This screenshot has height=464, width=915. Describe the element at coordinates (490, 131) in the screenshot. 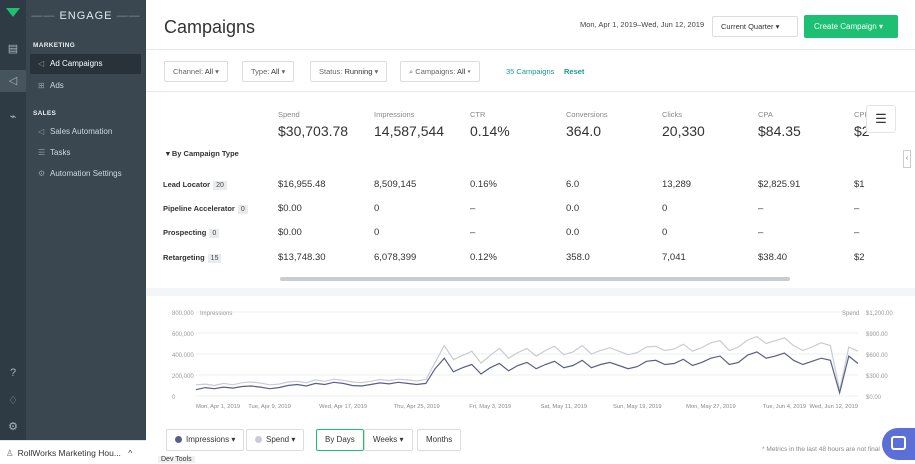

I see `total-ctr: 0.14%` at that location.